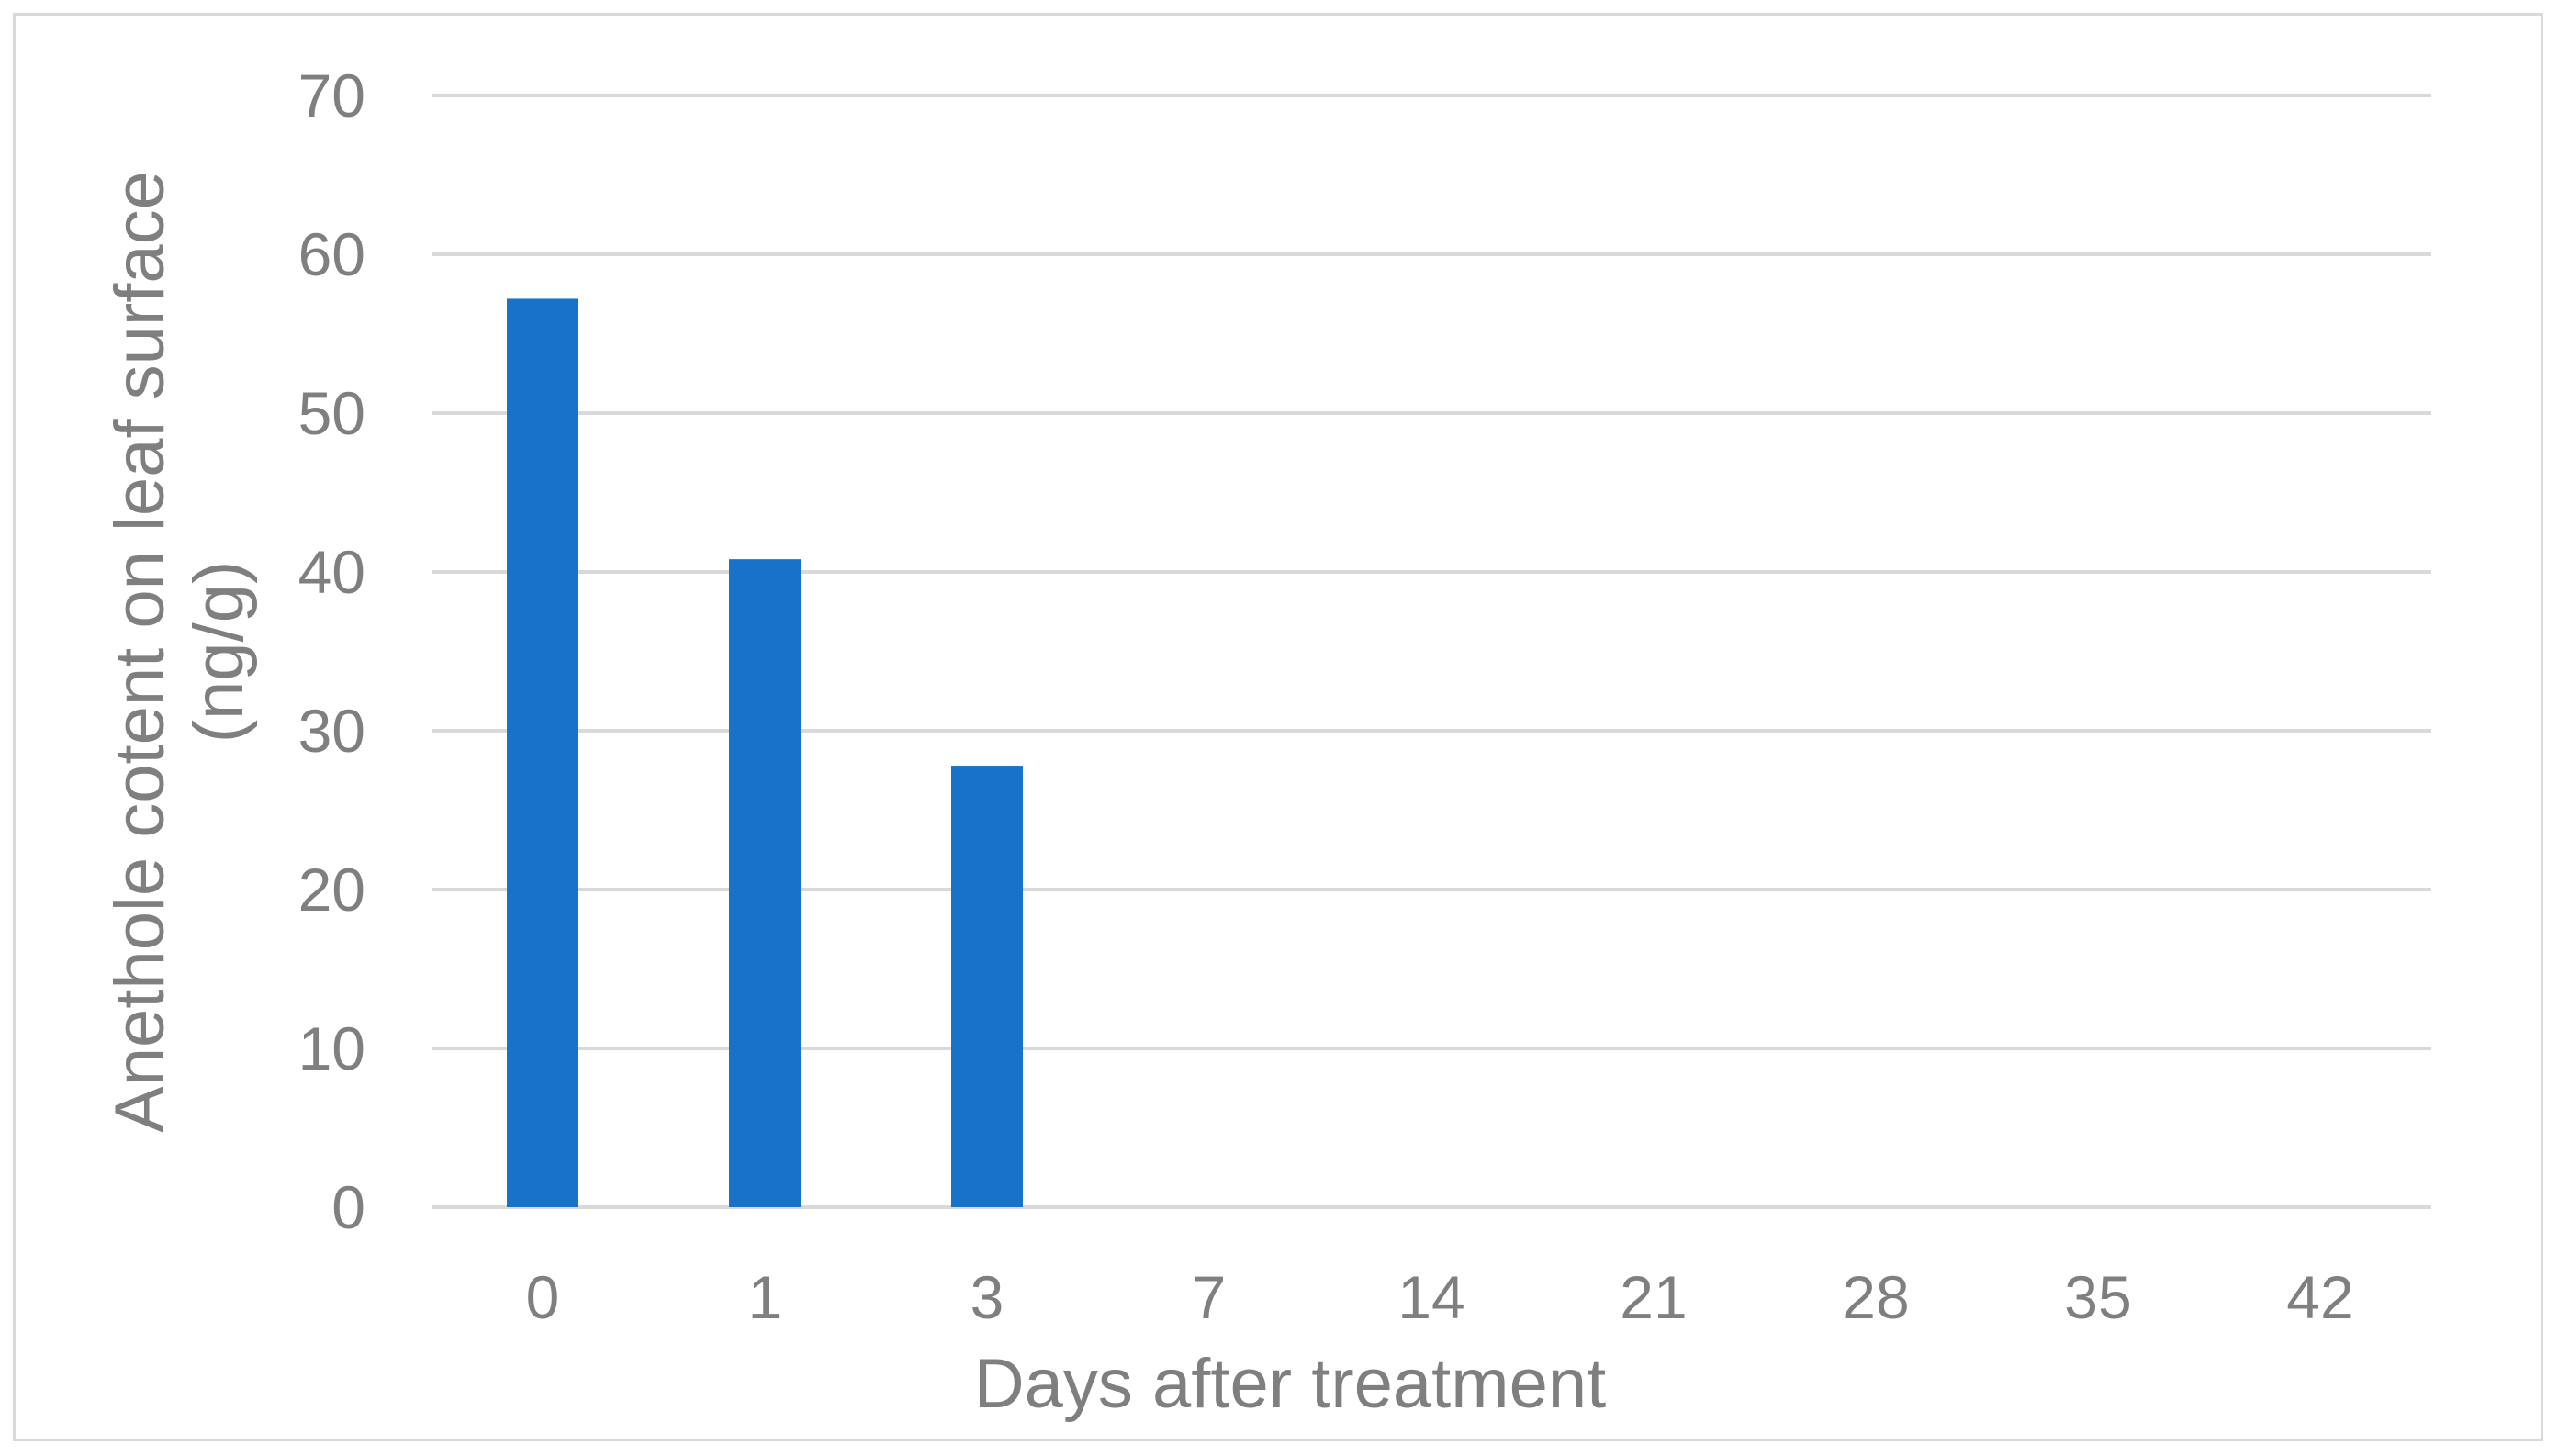 The height and width of the screenshot is (1456, 2558). What do you see at coordinates (1653, 1297) in the screenshot?
I see `x-tick-label: 21` at bounding box center [1653, 1297].